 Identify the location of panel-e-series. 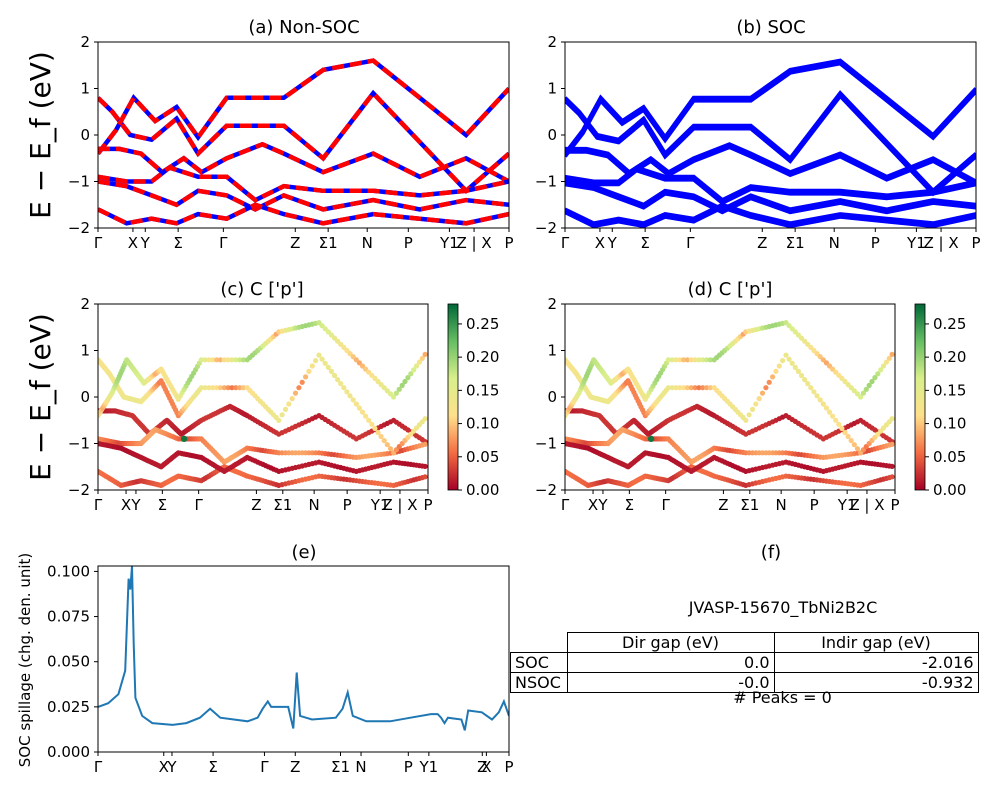
(303, 648).